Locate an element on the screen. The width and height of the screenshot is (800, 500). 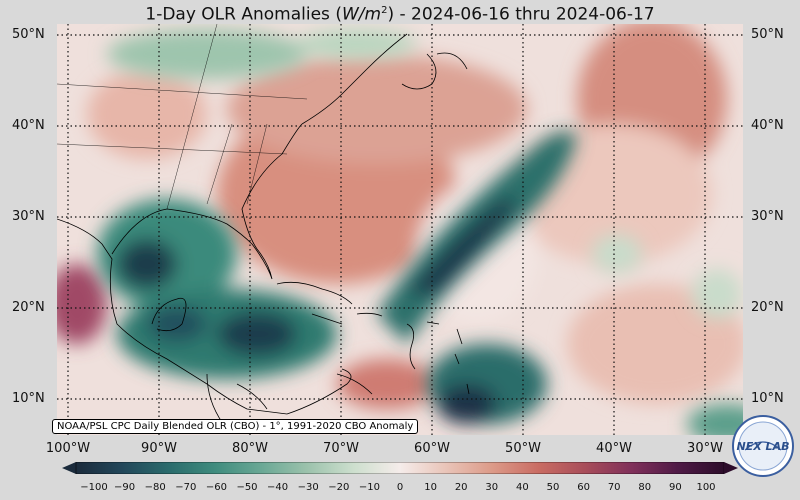
colorbar-low-extension is located at coordinates (69, 468).